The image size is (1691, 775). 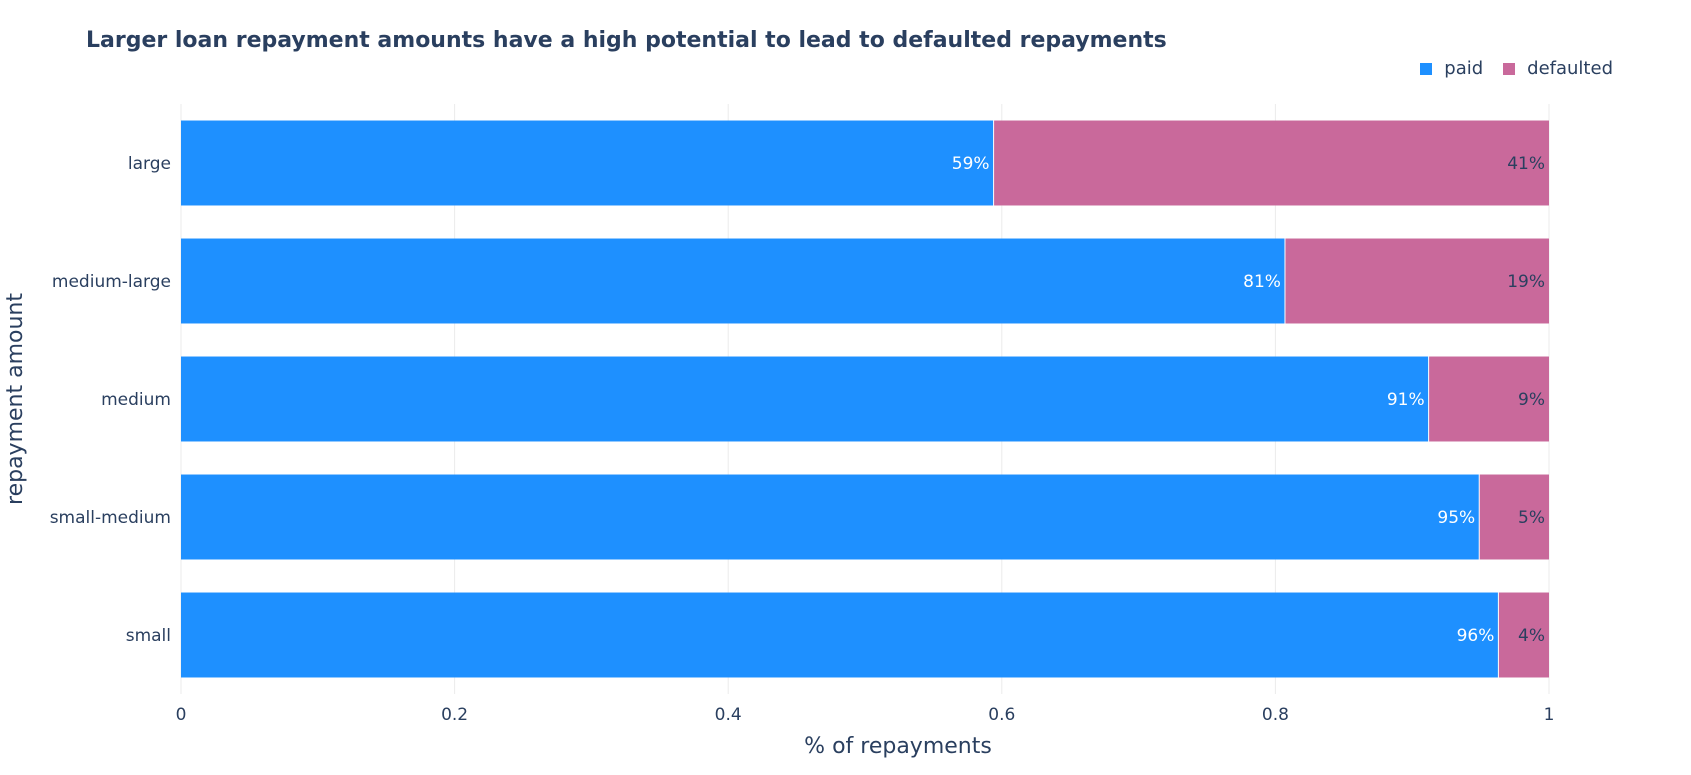 What do you see at coordinates (805, 399) in the screenshot?
I see `bar-paid-medium` at bounding box center [805, 399].